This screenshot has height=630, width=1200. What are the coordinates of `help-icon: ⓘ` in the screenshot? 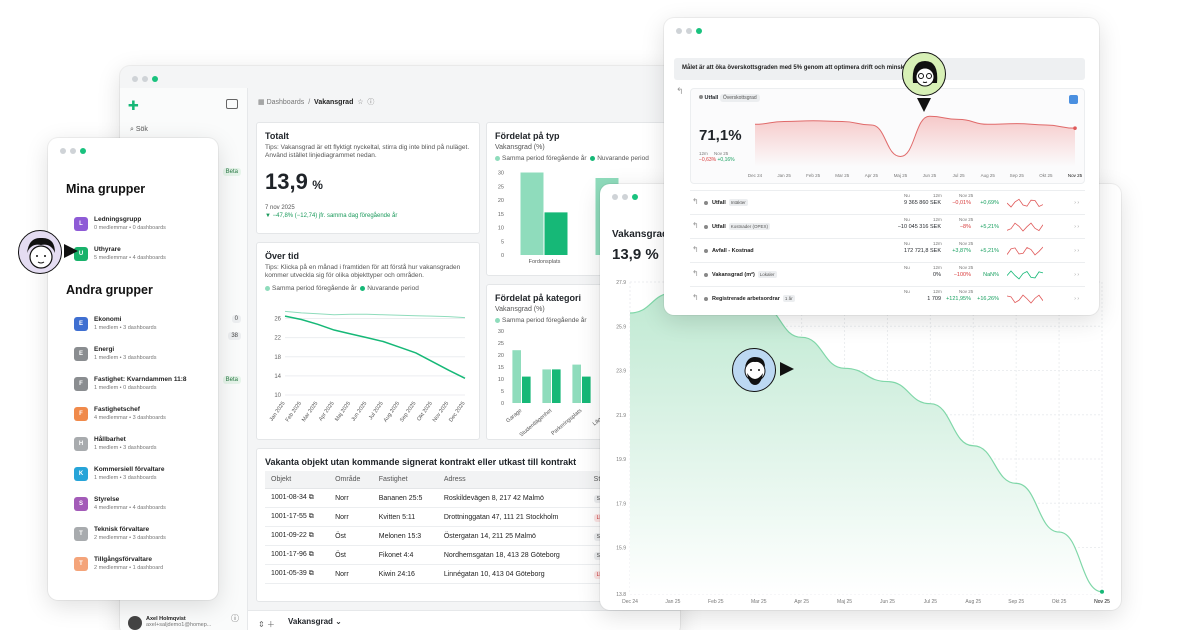 It's located at (235, 618).